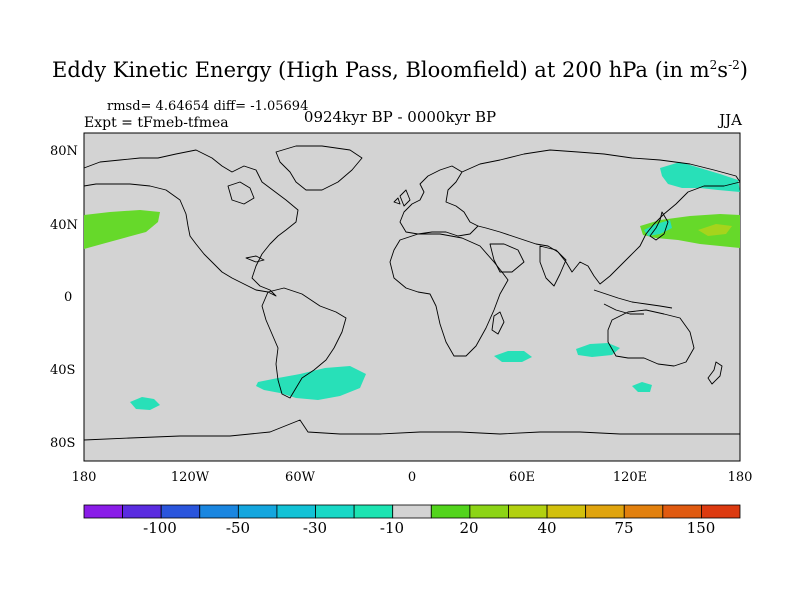 The image size is (800, 600). Describe the element at coordinates (160, 528) in the screenshot. I see `colorbar-label-1: -100` at that location.